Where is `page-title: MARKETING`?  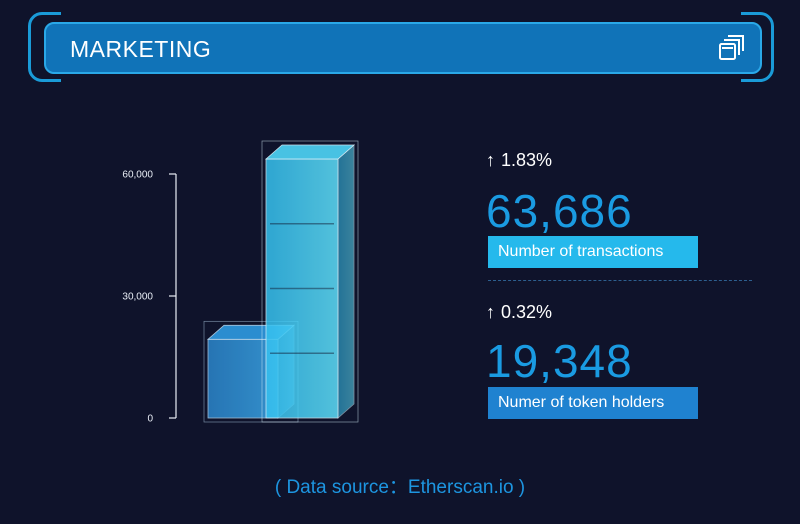
page-title: MARKETING is located at coordinates (141, 49).